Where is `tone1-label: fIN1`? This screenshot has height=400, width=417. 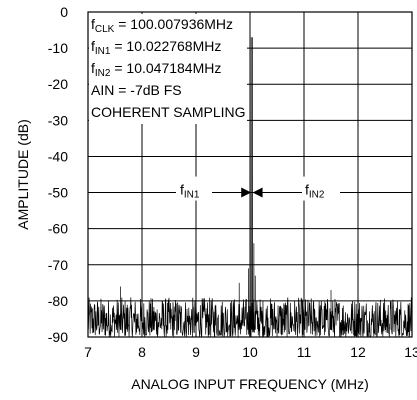
tone1-label: fIN1 is located at coordinates (190, 191).